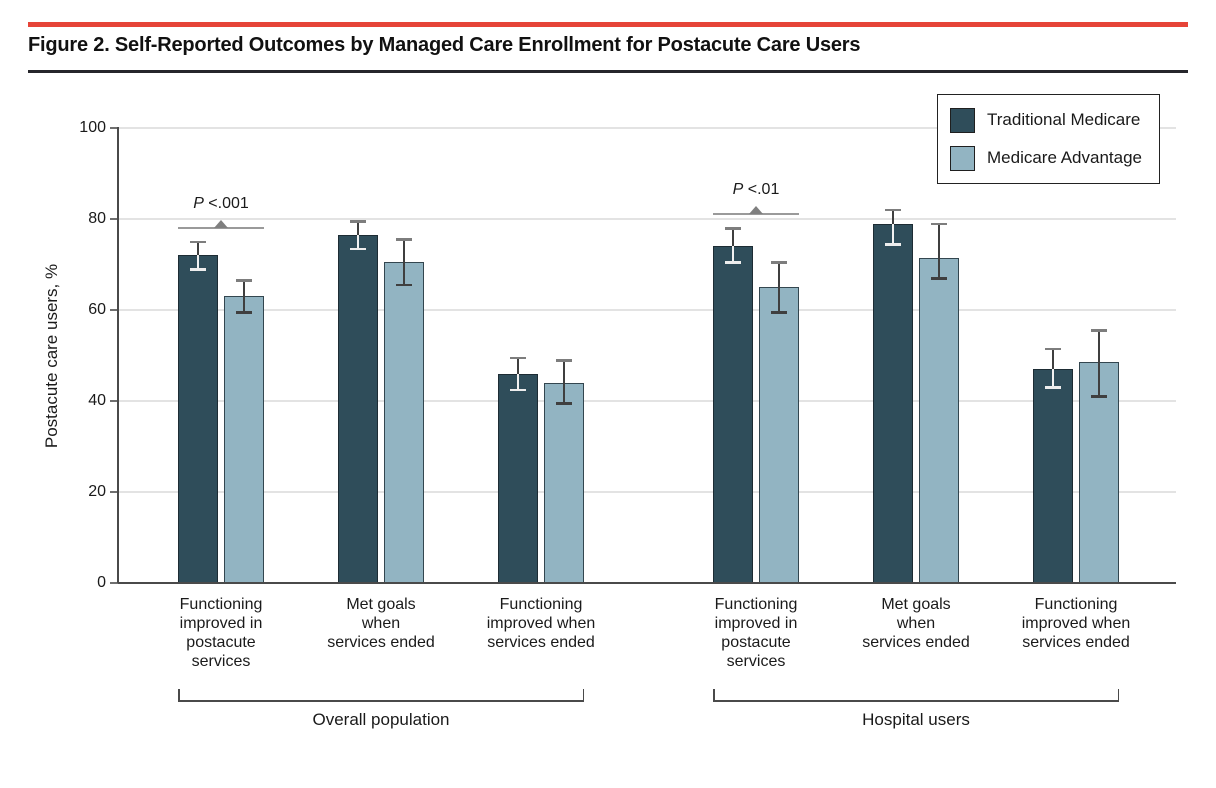 The image size is (1216, 788). Describe the element at coordinates (1064, 119) in the screenshot. I see `legend-label-traditional-medicare: Traditional Medicare` at that location.